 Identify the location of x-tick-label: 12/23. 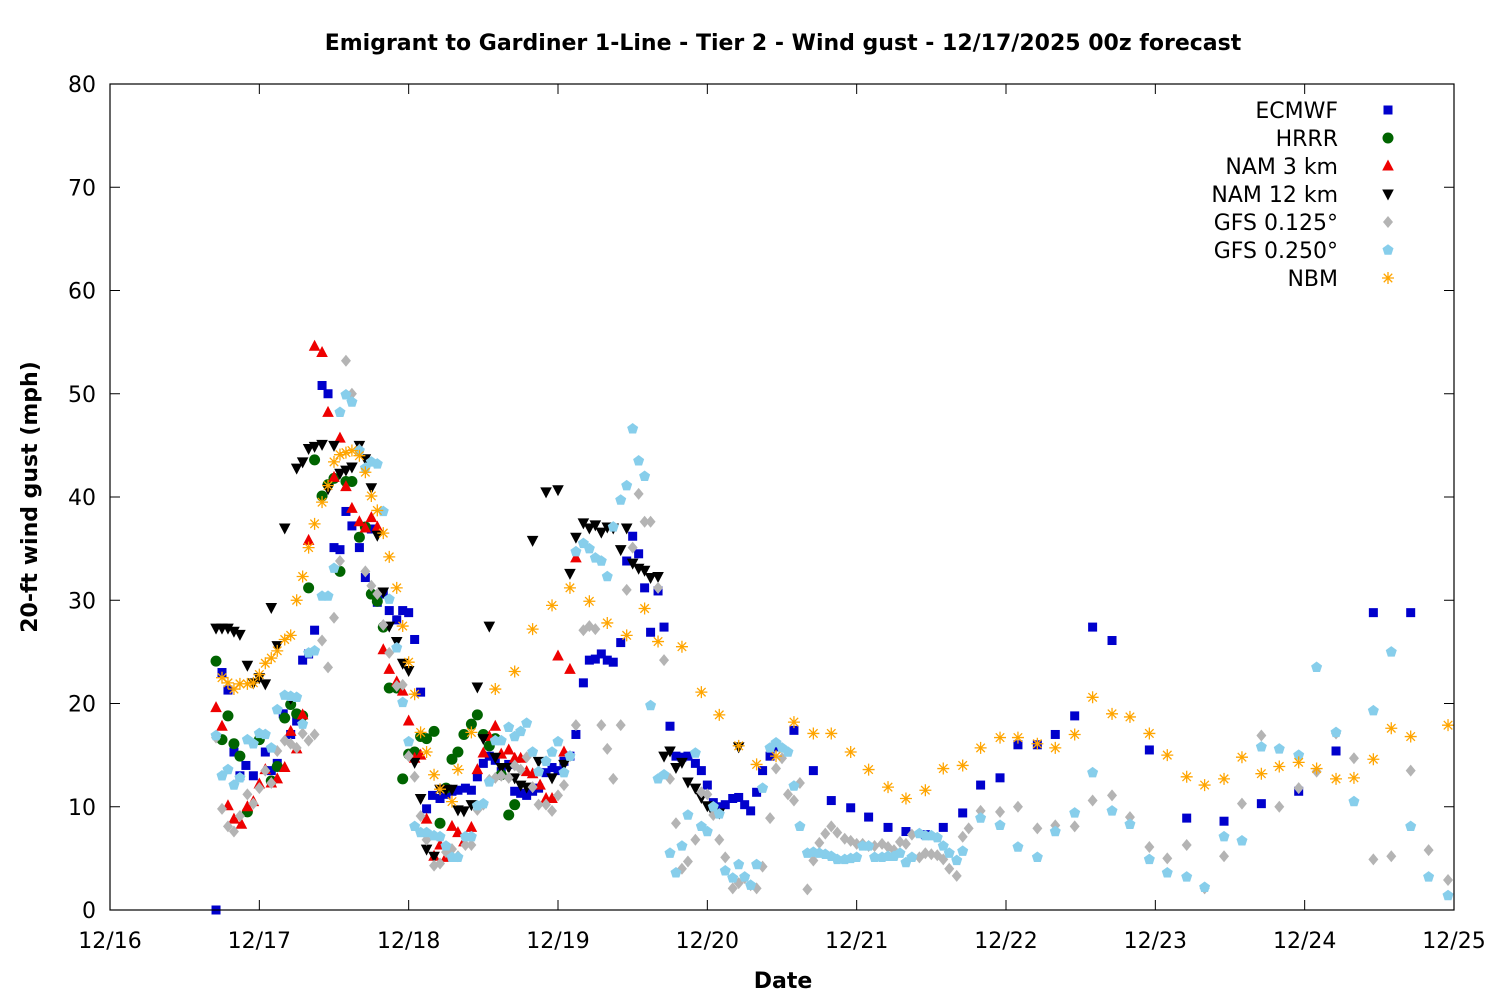
(1155, 941).